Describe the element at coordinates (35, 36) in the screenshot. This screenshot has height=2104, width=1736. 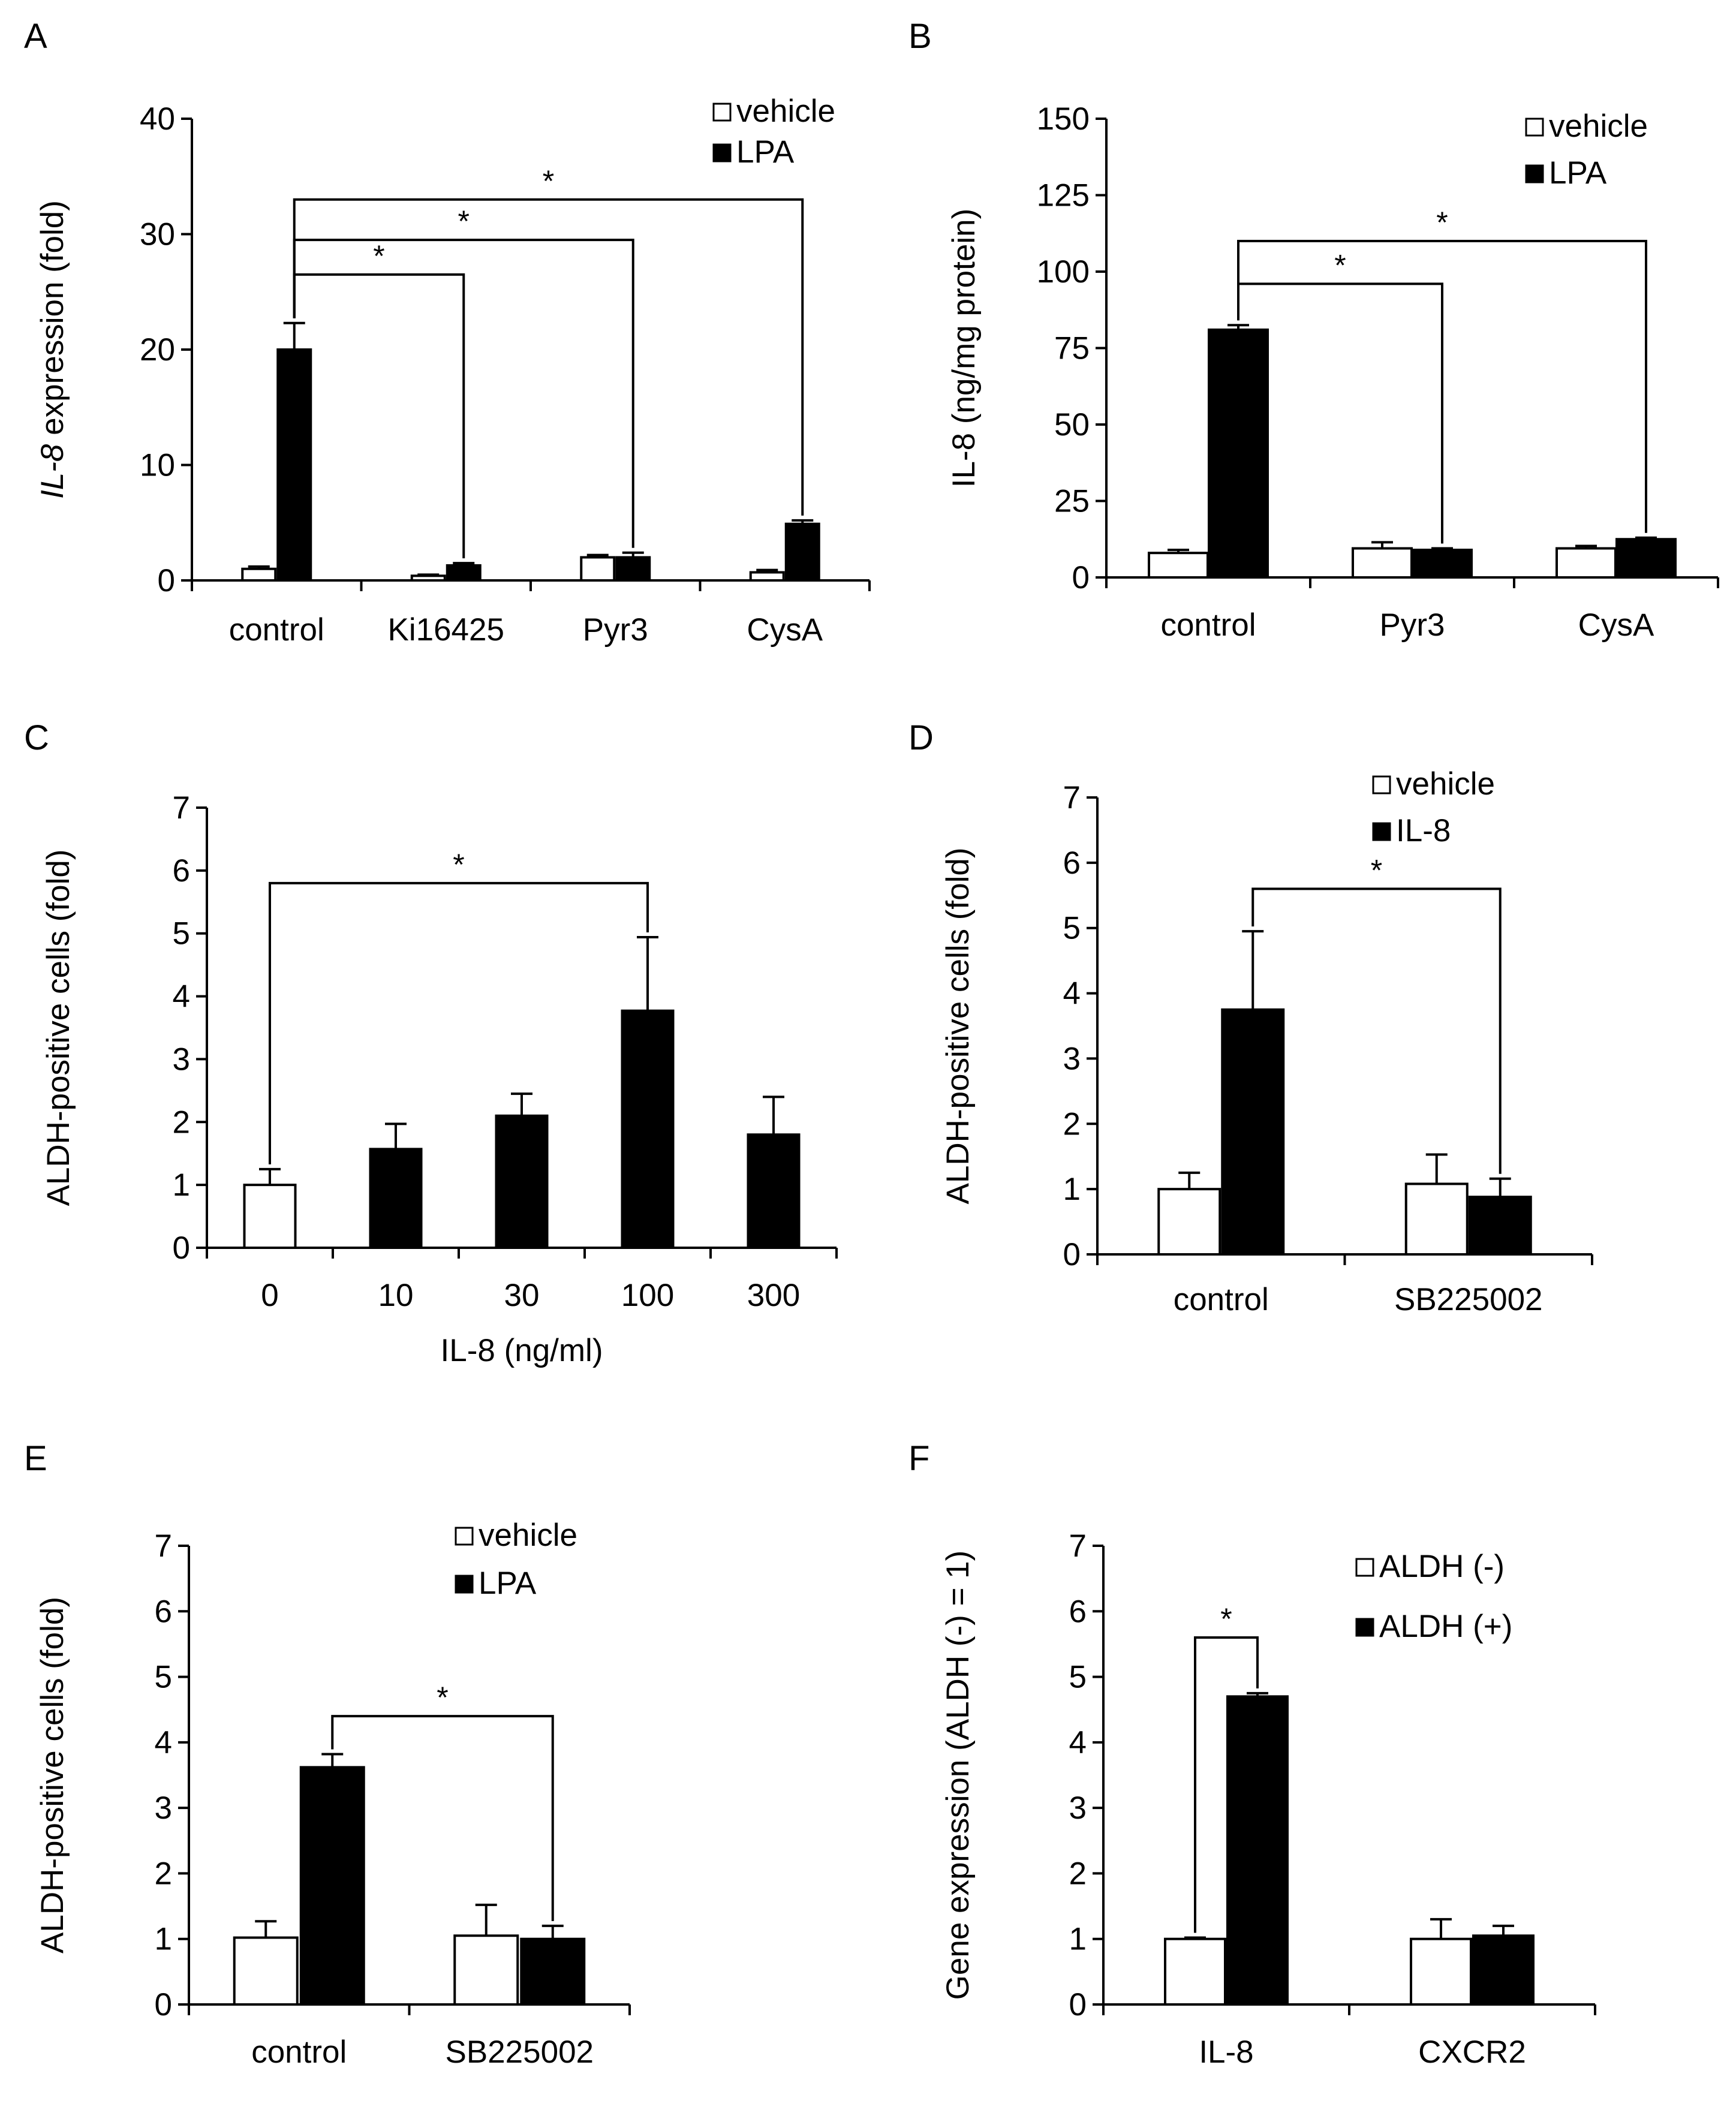
I see `panel-letter: A` at that location.